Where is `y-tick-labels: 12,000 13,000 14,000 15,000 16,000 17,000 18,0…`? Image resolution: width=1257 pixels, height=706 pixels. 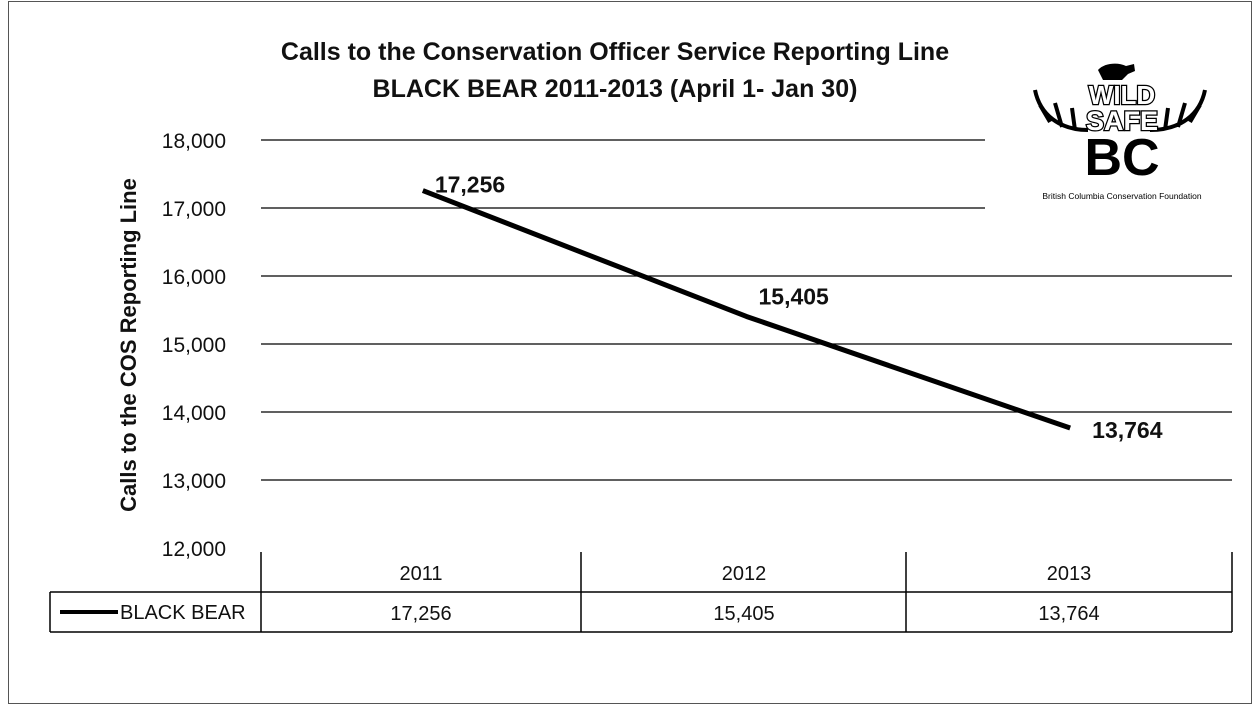 y-tick-labels: 12,000 13,000 14,000 15,000 16,000 17,000 18,0… is located at coordinates (194, 345).